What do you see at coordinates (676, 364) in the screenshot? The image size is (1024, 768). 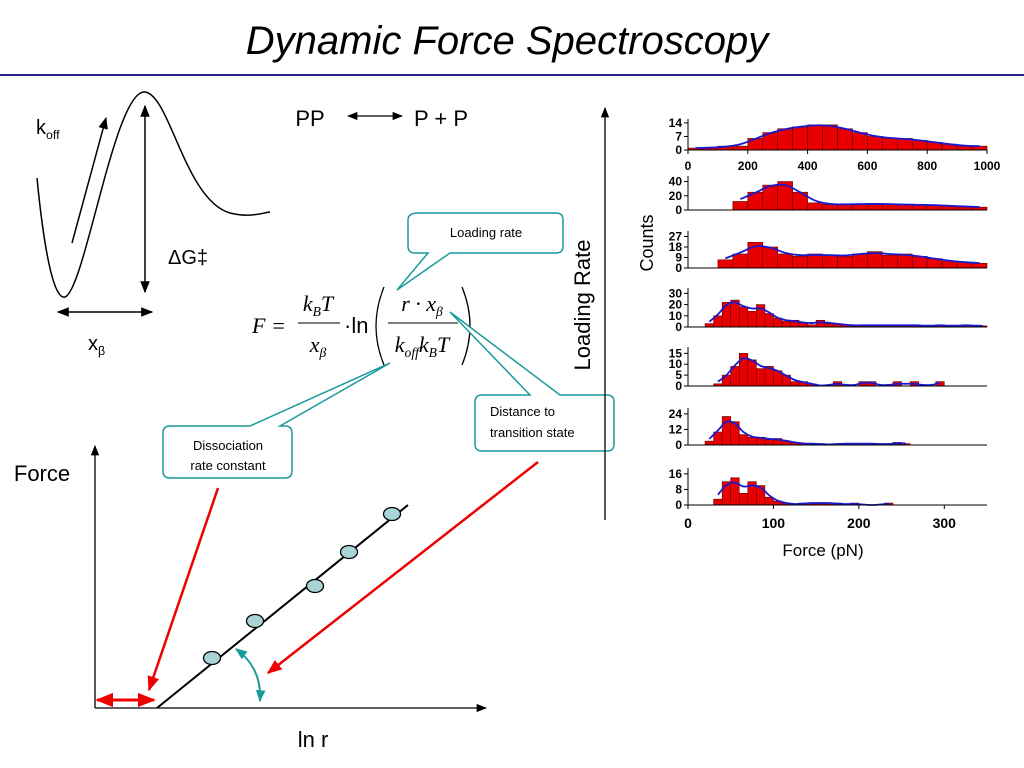 I see `y-tick-label: 10` at bounding box center [676, 364].